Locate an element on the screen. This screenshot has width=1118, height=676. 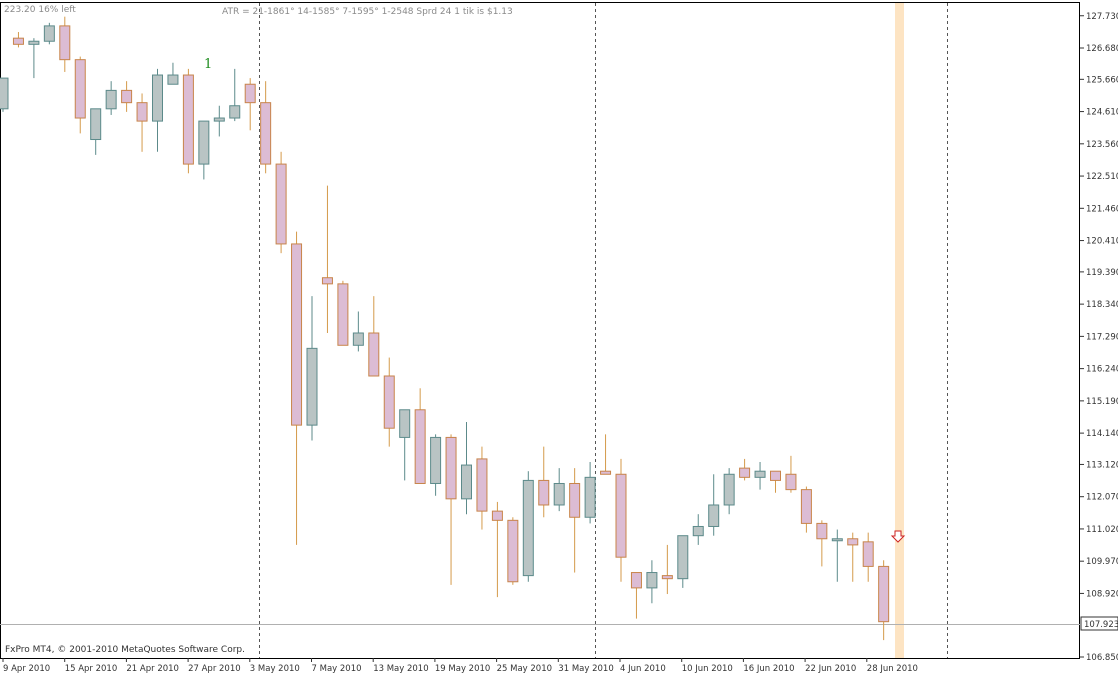
date-tick-label: 25 May 2010 is located at coordinates (524, 669).